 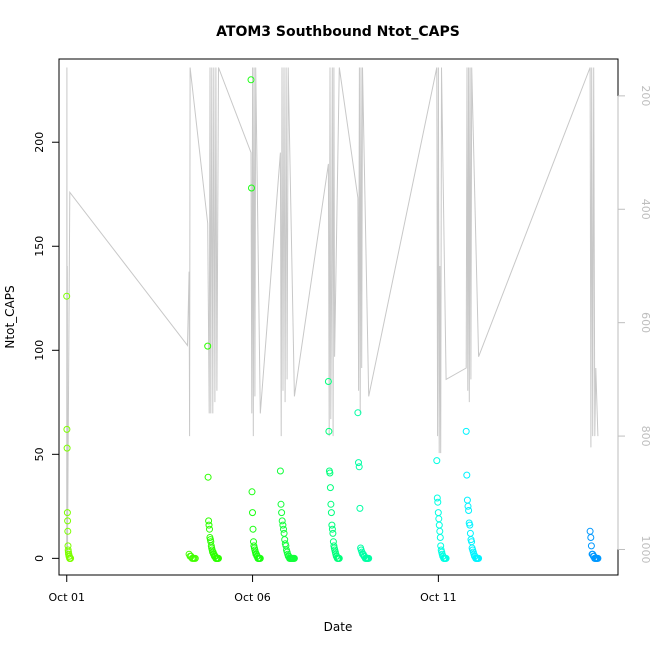 I want to click on x-tick-label: Oct 11, so click(x=438, y=597).